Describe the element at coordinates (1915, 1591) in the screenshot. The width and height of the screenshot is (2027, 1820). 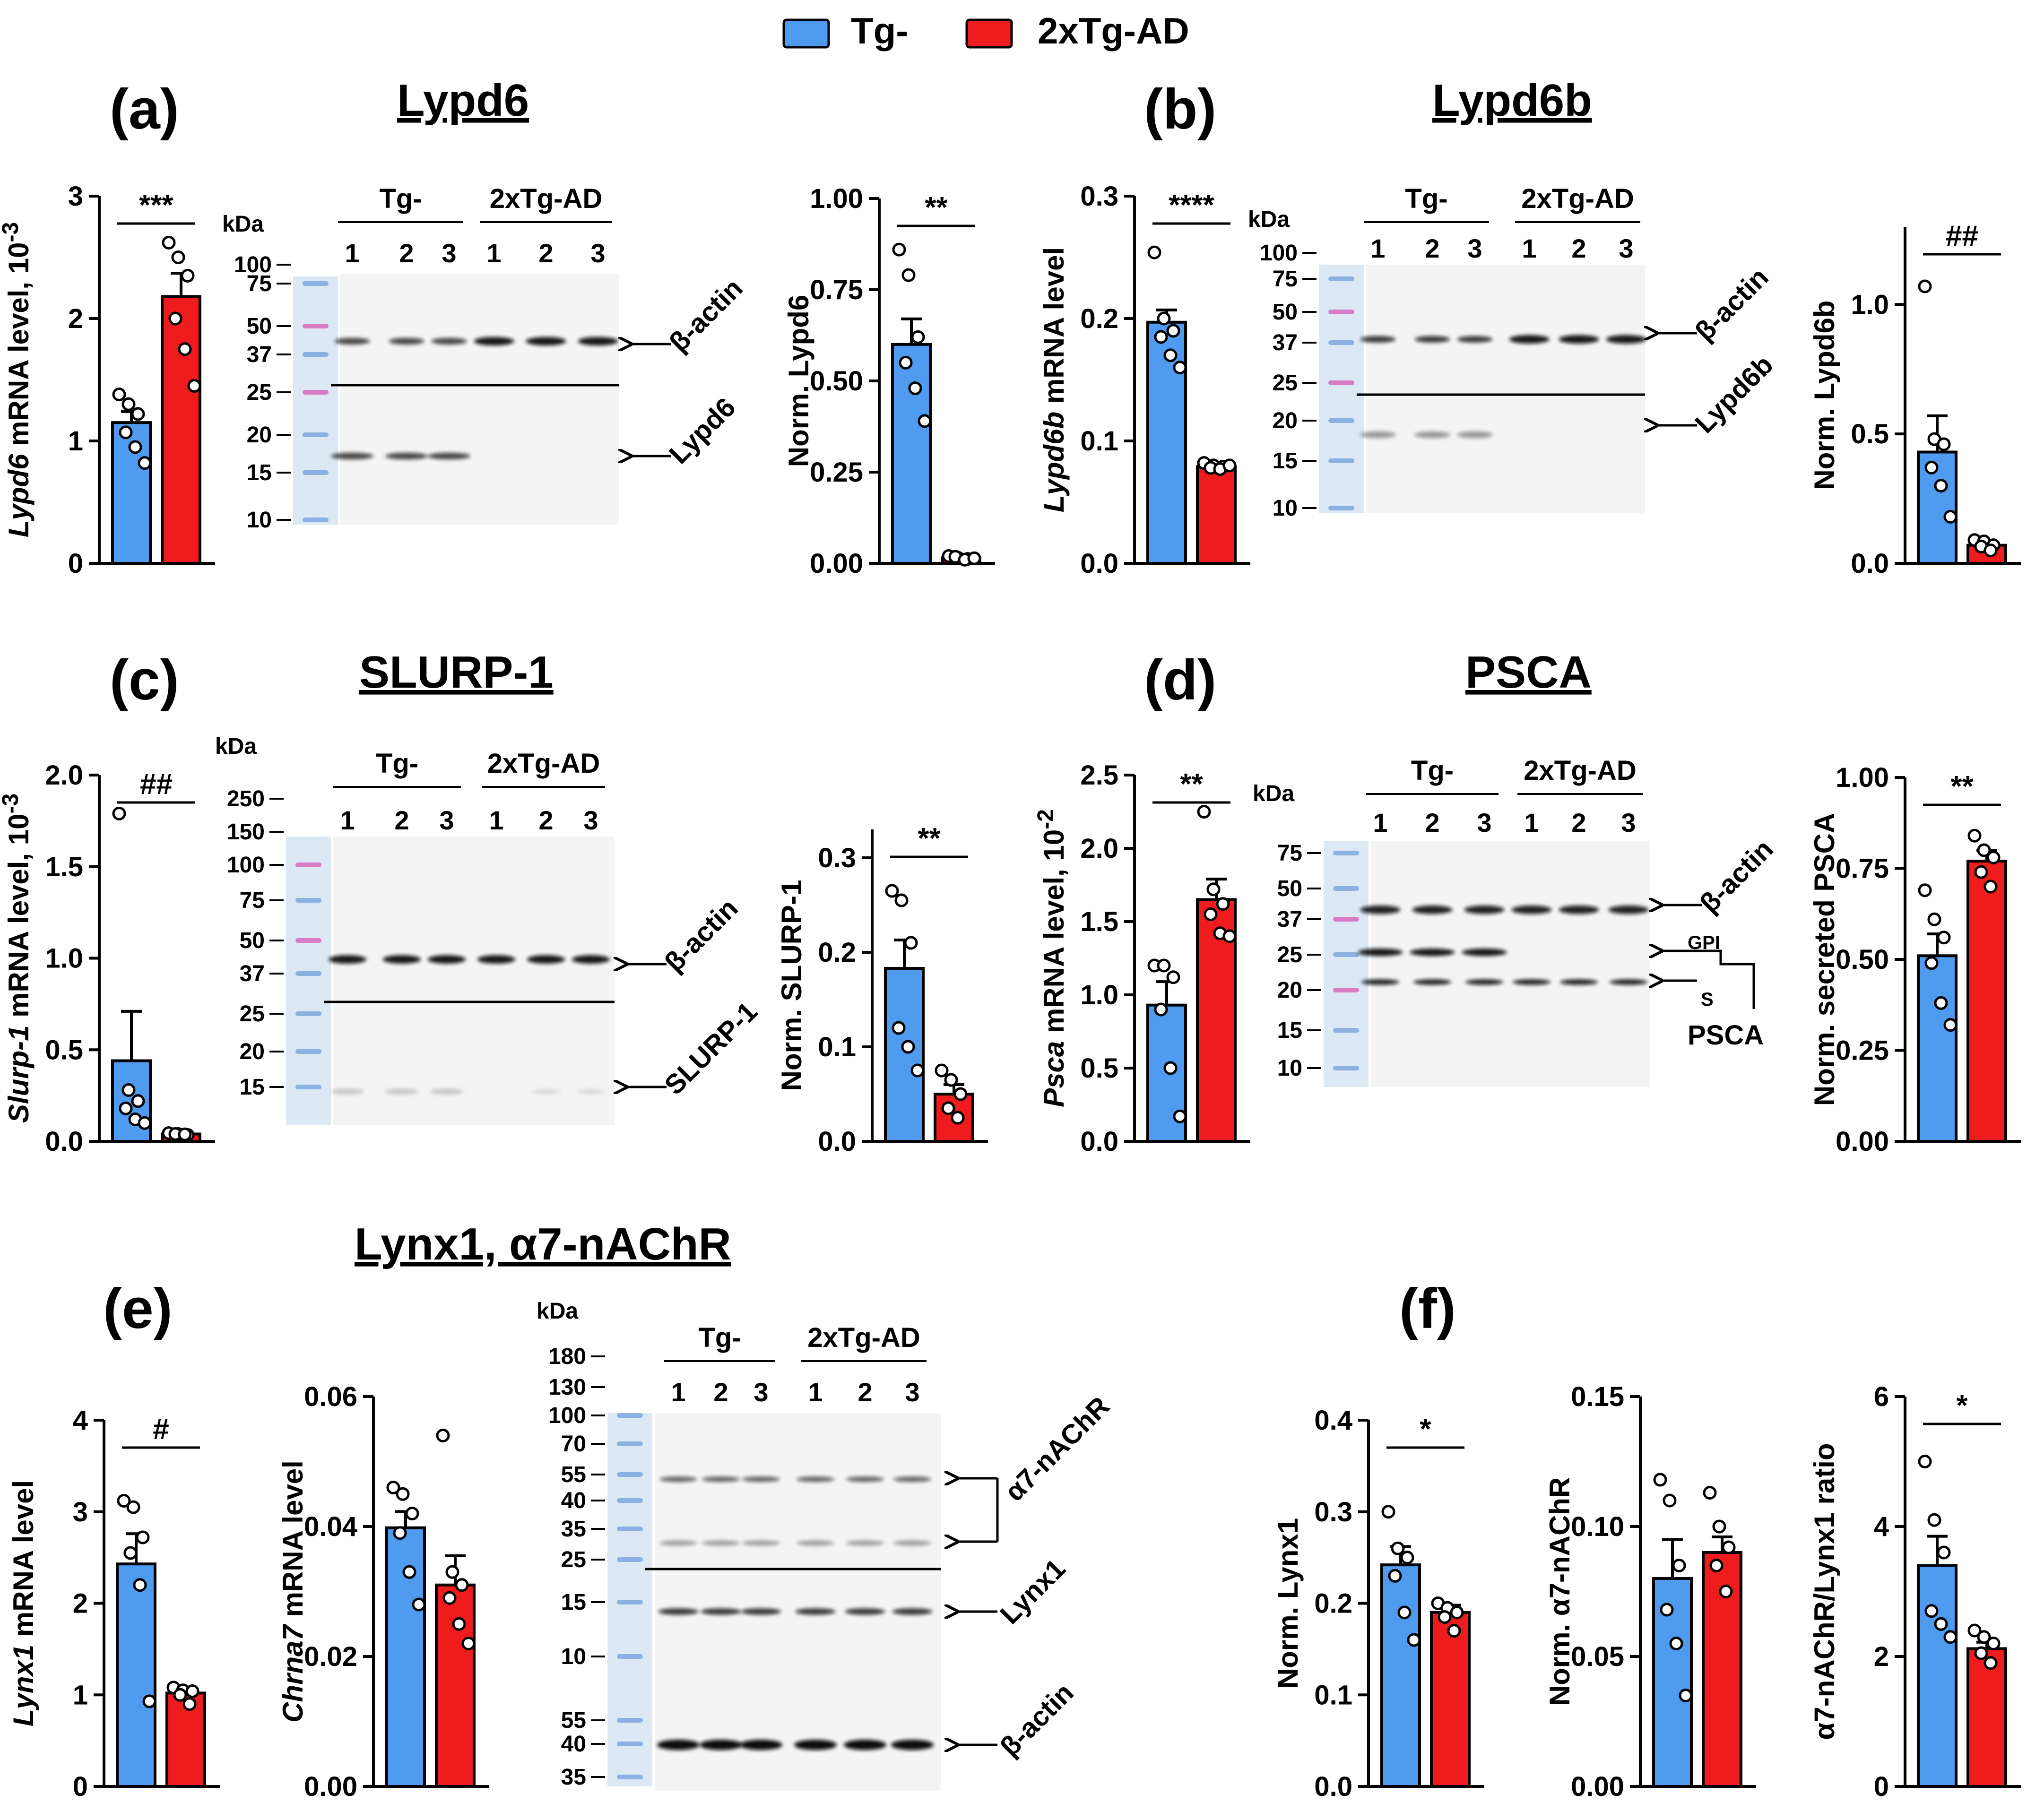
I see `chart-f3: 0 2 4 6 α7-nAChR/Lynx1 ratio *` at that location.